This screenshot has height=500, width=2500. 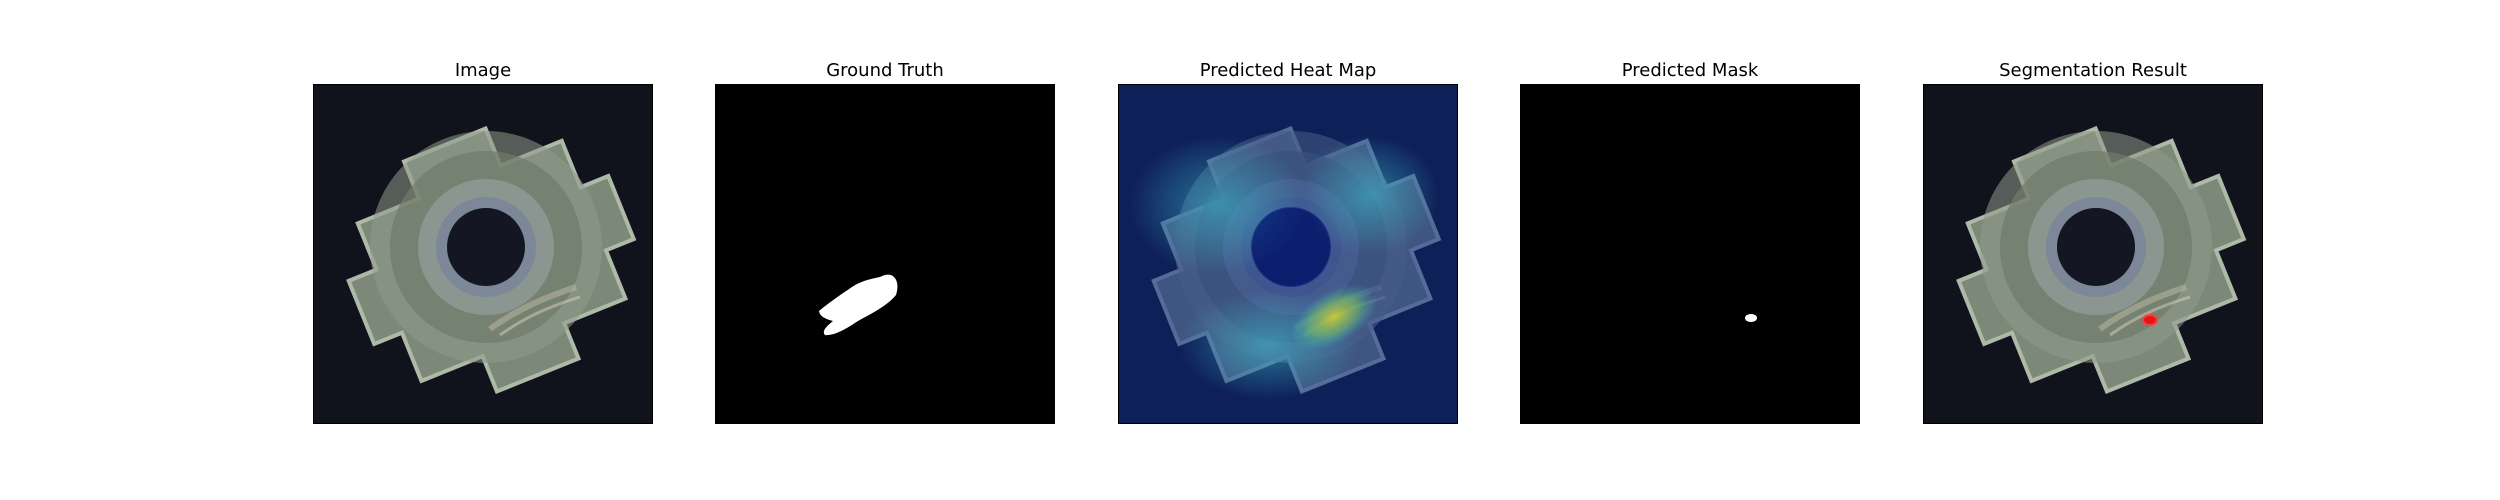 I want to click on panel-title-ground-truth: Ground Truth, so click(x=885, y=70).